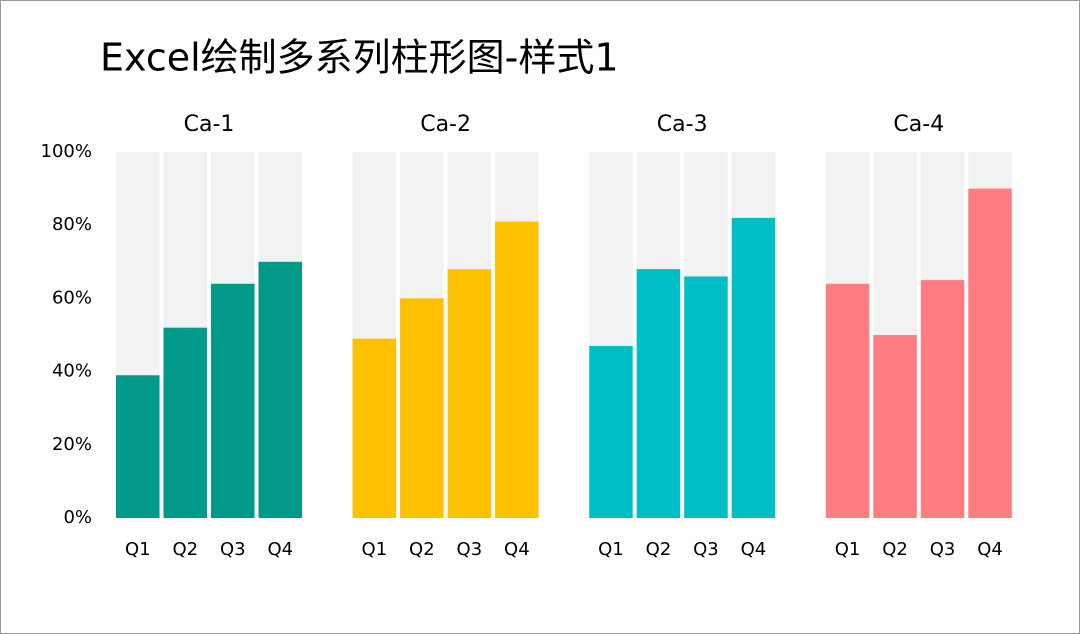  What do you see at coordinates (72, 444) in the screenshot?
I see `y-tick-label: 20%` at bounding box center [72, 444].